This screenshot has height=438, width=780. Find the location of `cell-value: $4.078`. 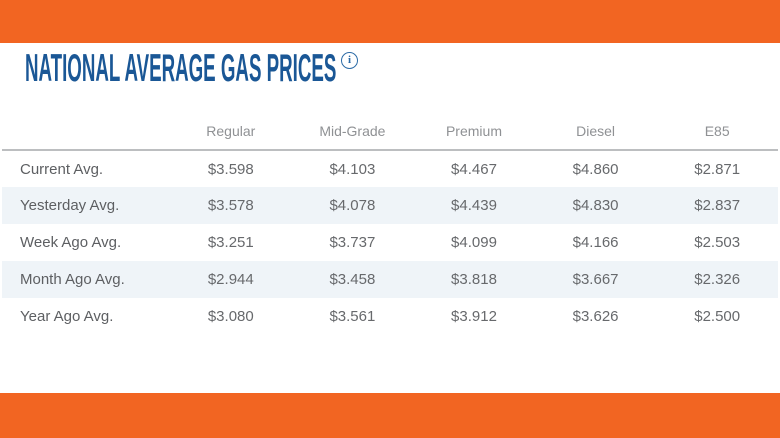

cell-value: $4.078 is located at coordinates (352, 205).